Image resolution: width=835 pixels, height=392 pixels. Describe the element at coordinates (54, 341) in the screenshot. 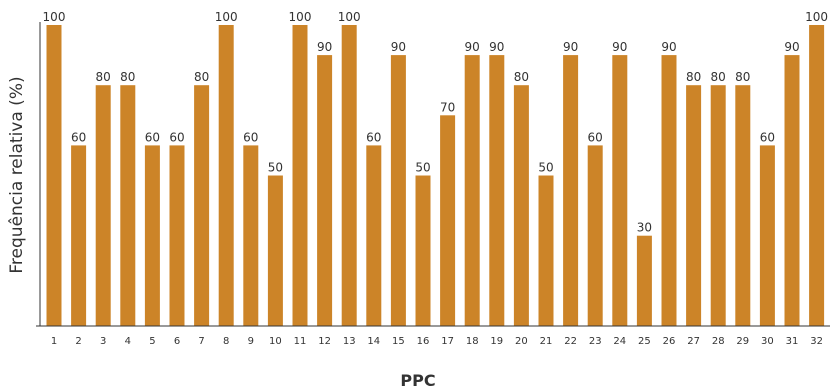

I see `x-tick-label-1: 1` at that location.